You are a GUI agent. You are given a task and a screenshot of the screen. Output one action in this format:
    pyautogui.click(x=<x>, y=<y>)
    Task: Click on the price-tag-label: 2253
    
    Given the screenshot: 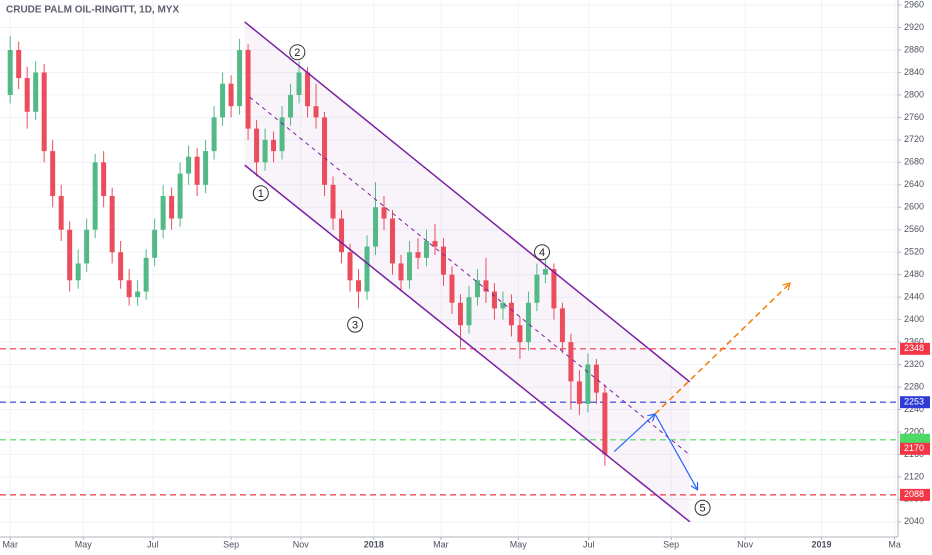 What is the action you would take?
    pyautogui.click(x=914, y=402)
    